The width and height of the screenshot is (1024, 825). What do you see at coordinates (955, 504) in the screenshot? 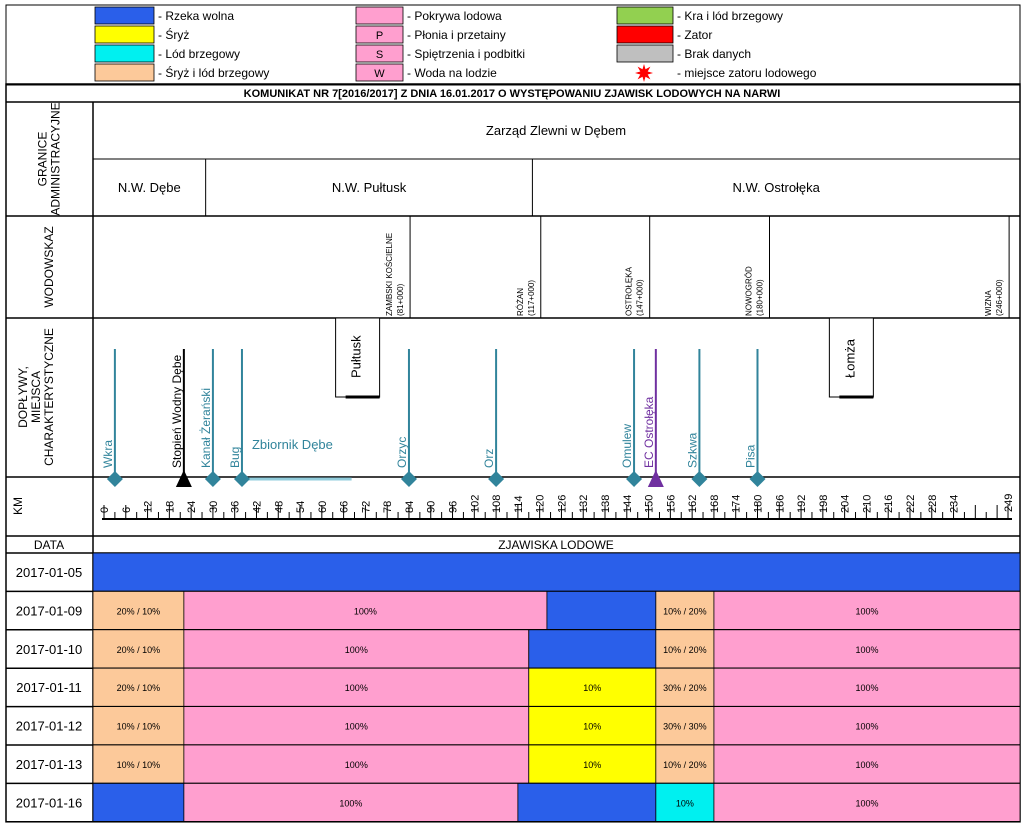
I see `km-tick-label: 234` at bounding box center [955, 504].